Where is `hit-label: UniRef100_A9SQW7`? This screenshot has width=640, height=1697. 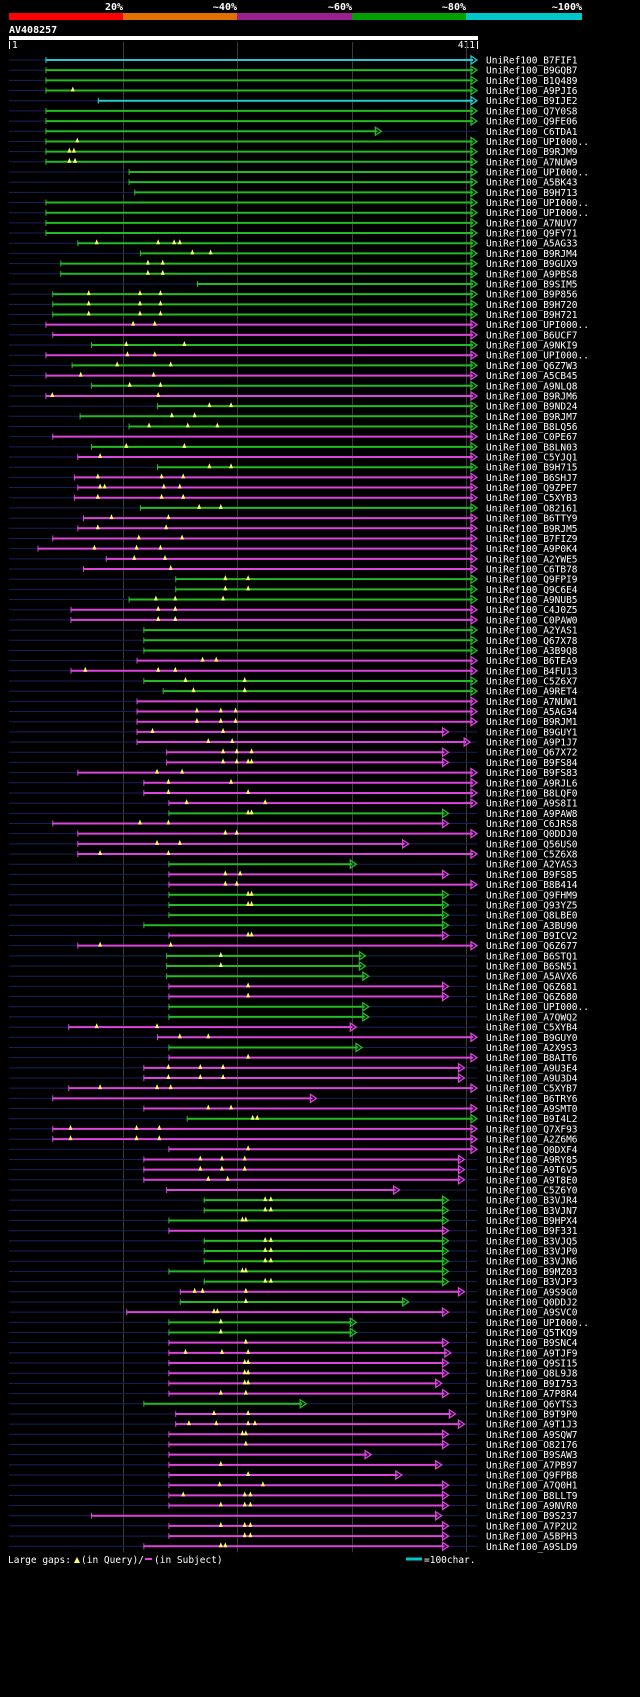
hit-label: UniRef100_A9SQW7 is located at coordinates (532, 1435).